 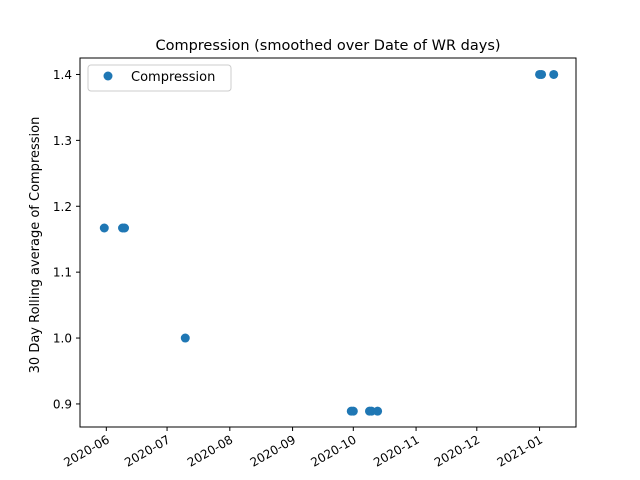 What do you see at coordinates (62, 404) in the screenshot?
I see `y-tick-label: 0.9` at bounding box center [62, 404].